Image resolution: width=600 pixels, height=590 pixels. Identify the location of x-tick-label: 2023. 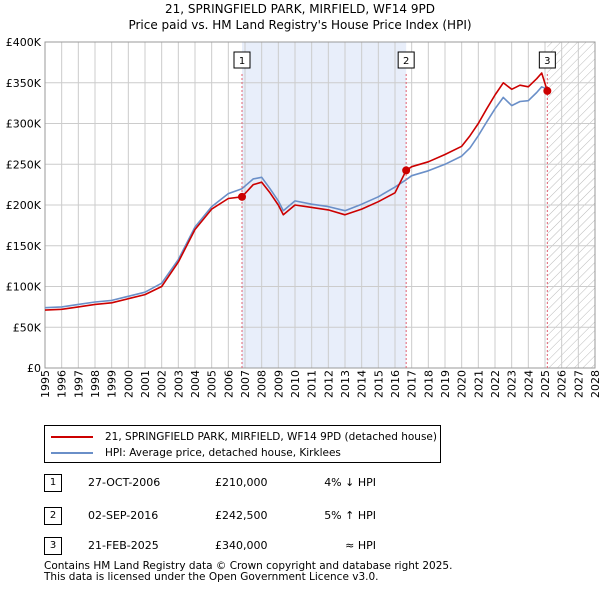
(512, 384).